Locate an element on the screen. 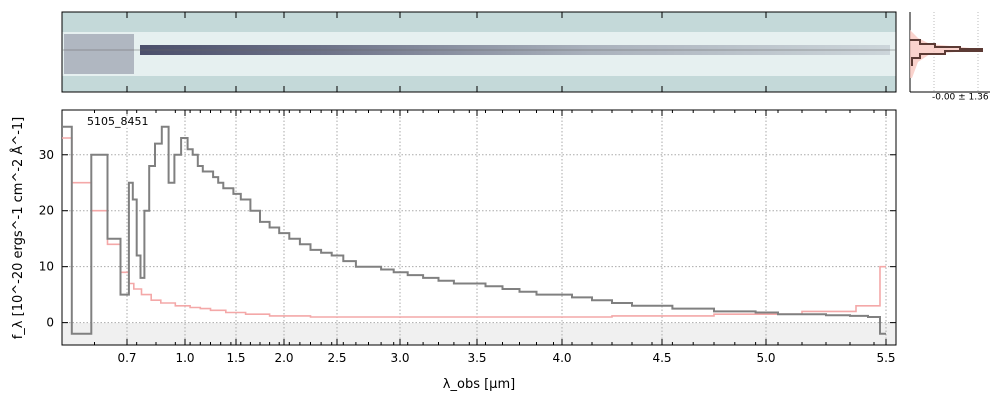 The image size is (1000, 400). x-tick-label: 4.0 is located at coordinates (561, 358).